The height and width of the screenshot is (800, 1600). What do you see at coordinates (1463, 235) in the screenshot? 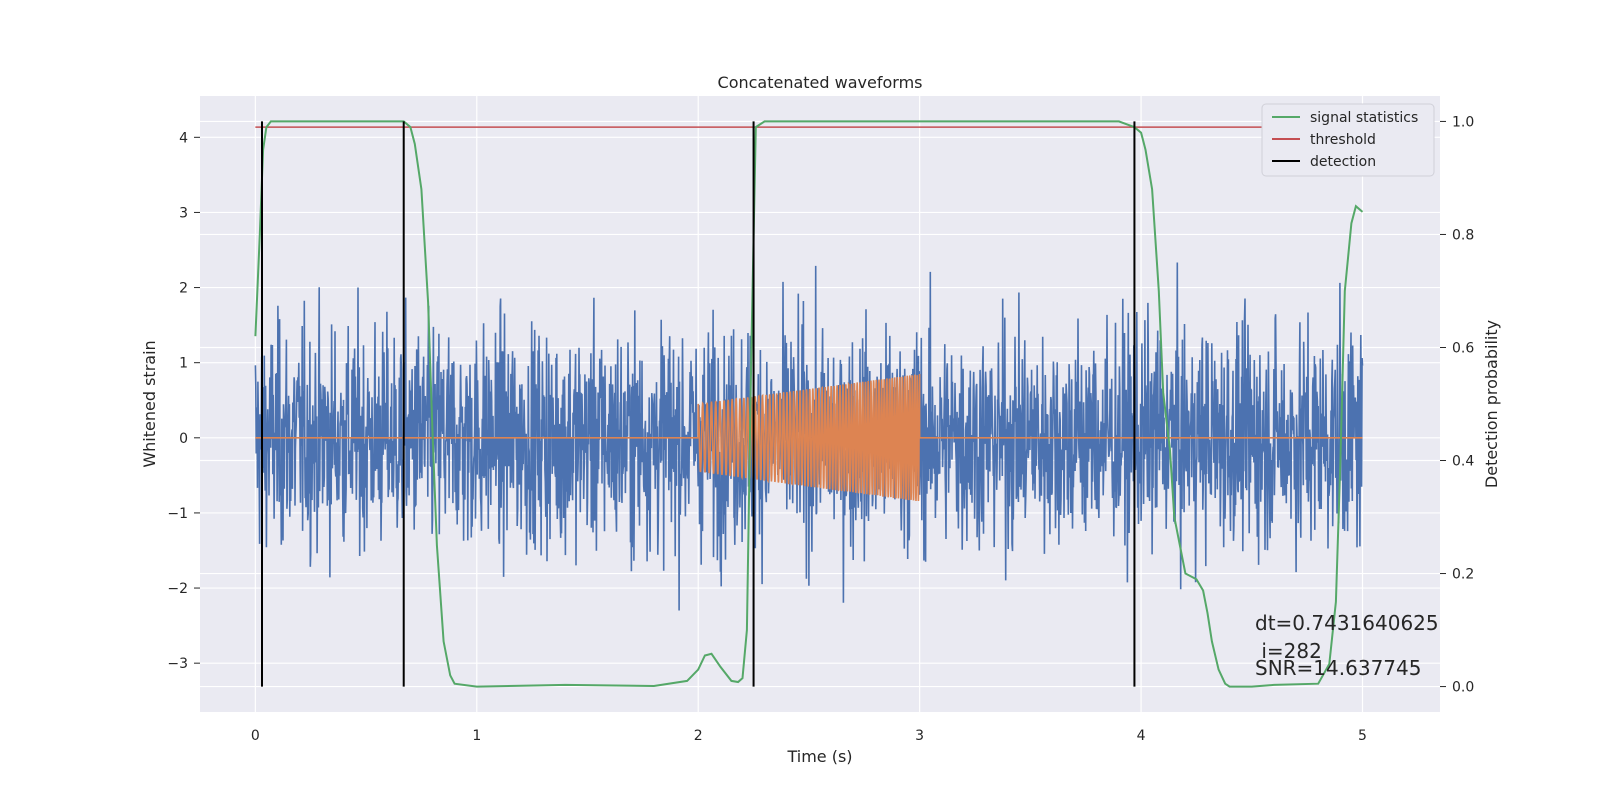
I see `y2-tick-label: 0.8` at bounding box center [1463, 235].